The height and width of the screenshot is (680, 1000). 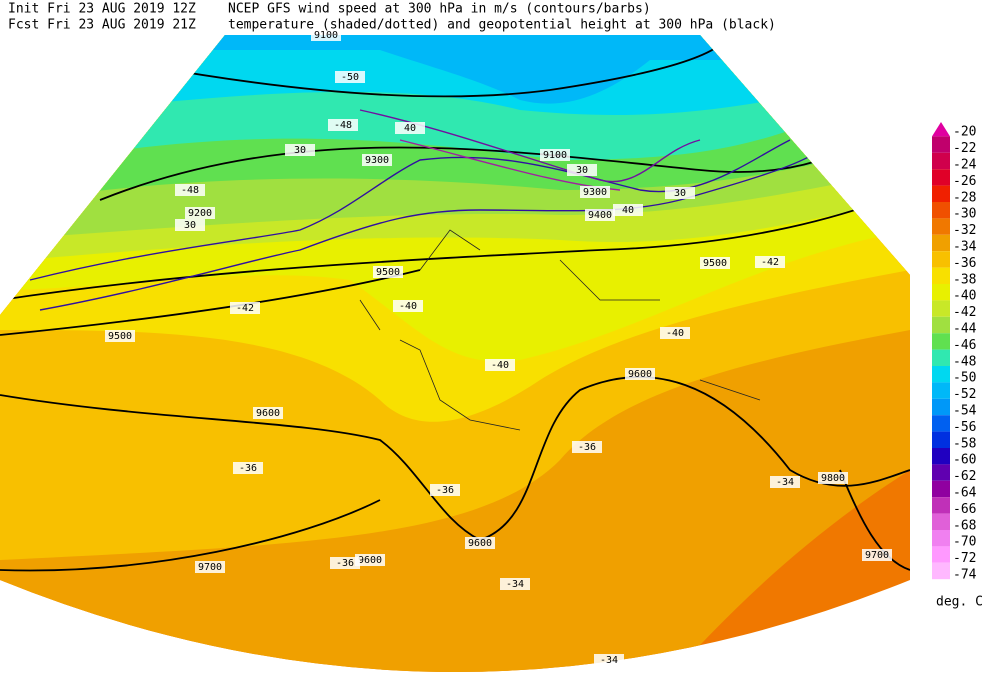 What do you see at coordinates (964, 148) in the screenshot?
I see `legend-label: -22` at bounding box center [964, 148].